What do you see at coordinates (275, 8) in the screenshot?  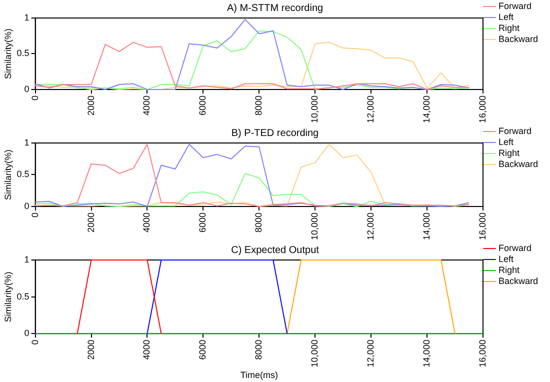 I see `chart-title: A) M-STTM recording` at bounding box center [275, 8].